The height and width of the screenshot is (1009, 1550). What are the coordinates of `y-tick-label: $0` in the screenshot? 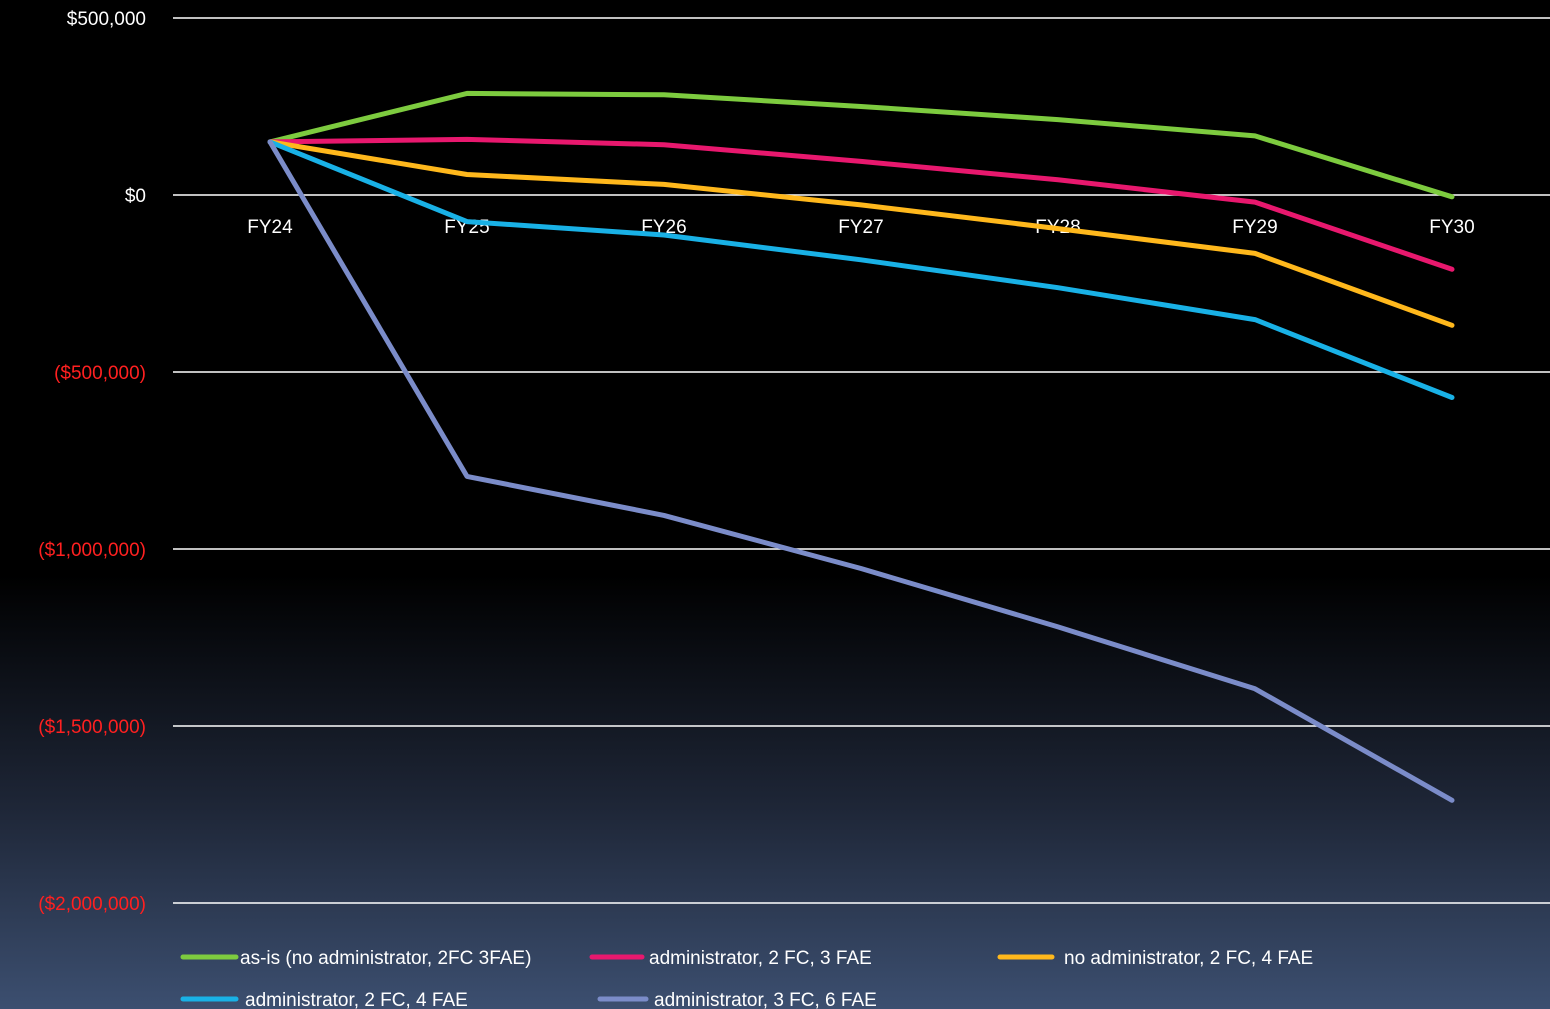 It's located at (135, 196).